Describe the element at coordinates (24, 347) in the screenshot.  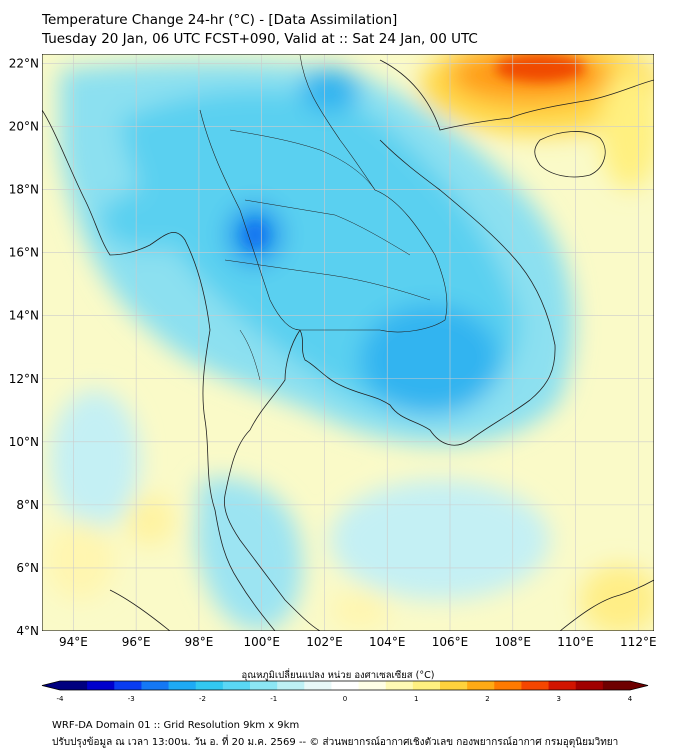
I see `latitude-labels: 22°N 20°N 18°N 16°N 14°N 12°N 10°N 8°N 6°N 4°N` at that location.